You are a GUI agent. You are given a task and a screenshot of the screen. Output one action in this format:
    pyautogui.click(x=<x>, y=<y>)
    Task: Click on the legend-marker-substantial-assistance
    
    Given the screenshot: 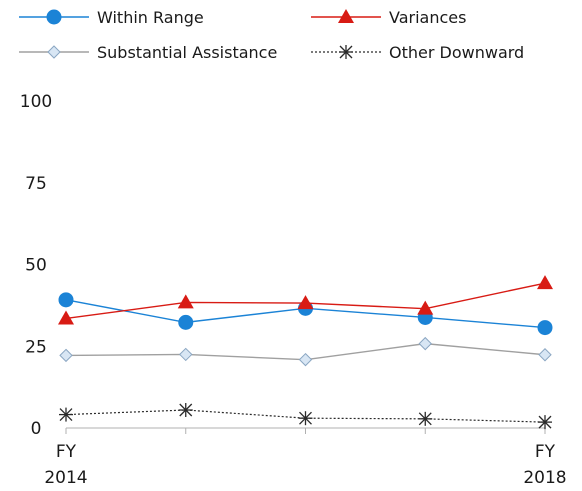 What is the action you would take?
    pyautogui.click(x=54, y=52)
    